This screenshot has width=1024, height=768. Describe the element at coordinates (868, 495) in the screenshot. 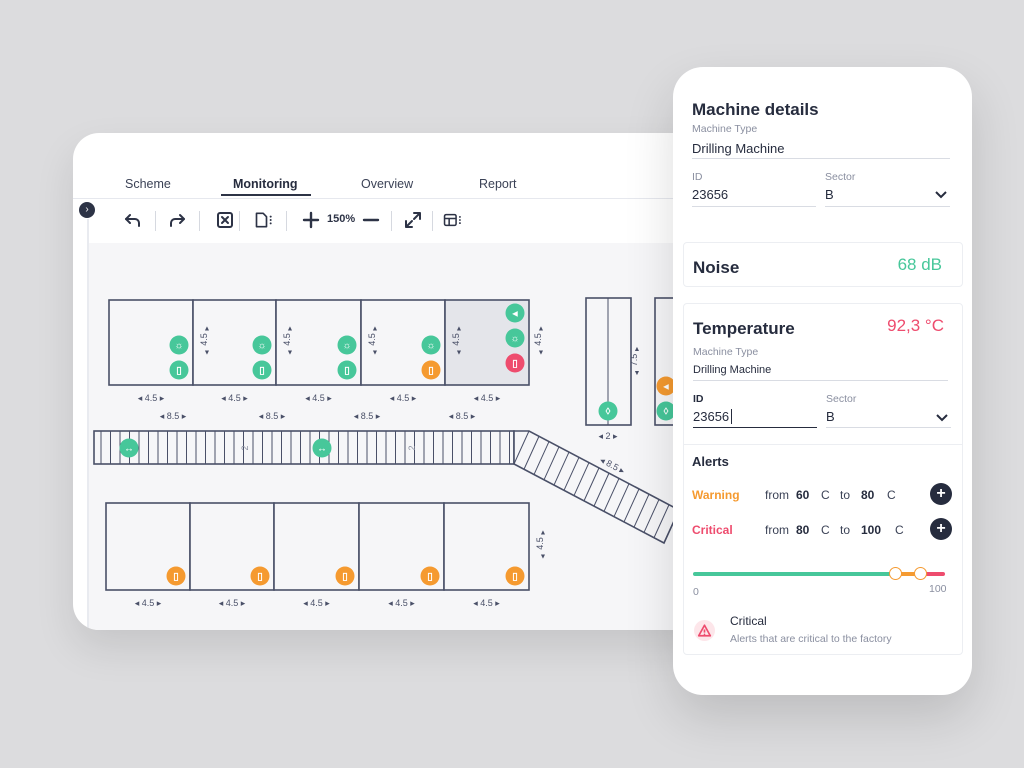

I see `warning-to-input: 80` at that location.